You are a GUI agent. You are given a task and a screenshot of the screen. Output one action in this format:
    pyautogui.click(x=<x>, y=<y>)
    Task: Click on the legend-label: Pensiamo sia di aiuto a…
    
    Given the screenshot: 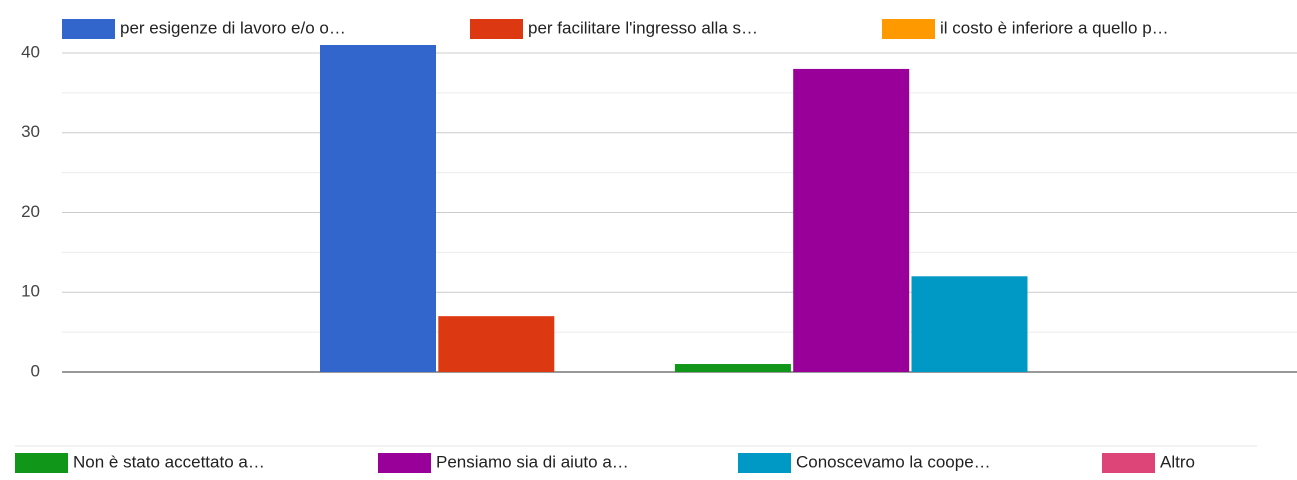 What is the action you would take?
    pyautogui.click(x=532, y=461)
    